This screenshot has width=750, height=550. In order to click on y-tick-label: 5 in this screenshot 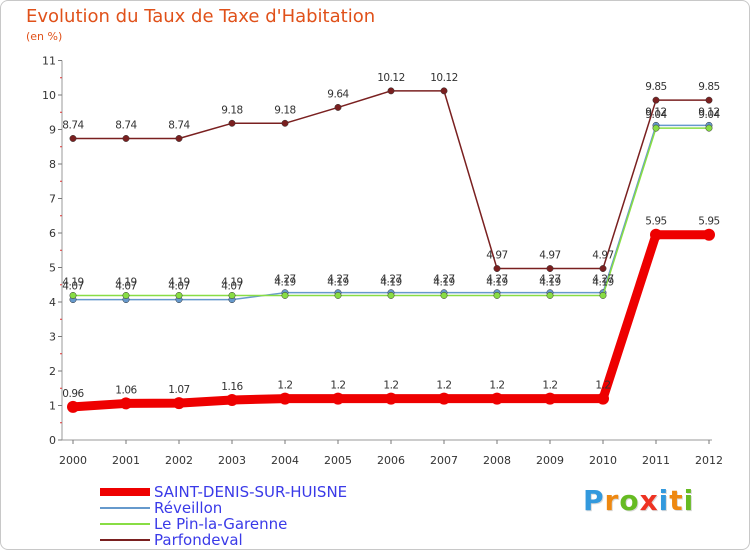, I will do `click(52, 268)`.